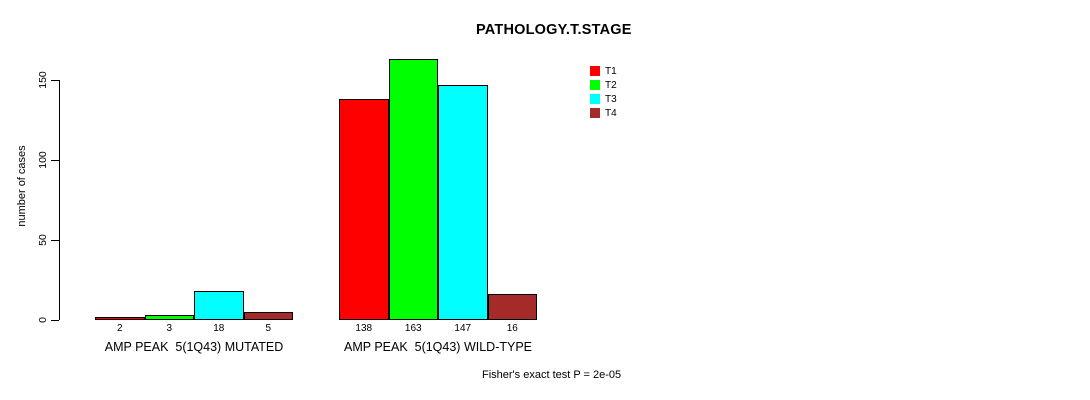 The height and width of the screenshot is (400, 1090). Describe the element at coordinates (611, 71) in the screenshot. I see `legend-label: T1` at that location.